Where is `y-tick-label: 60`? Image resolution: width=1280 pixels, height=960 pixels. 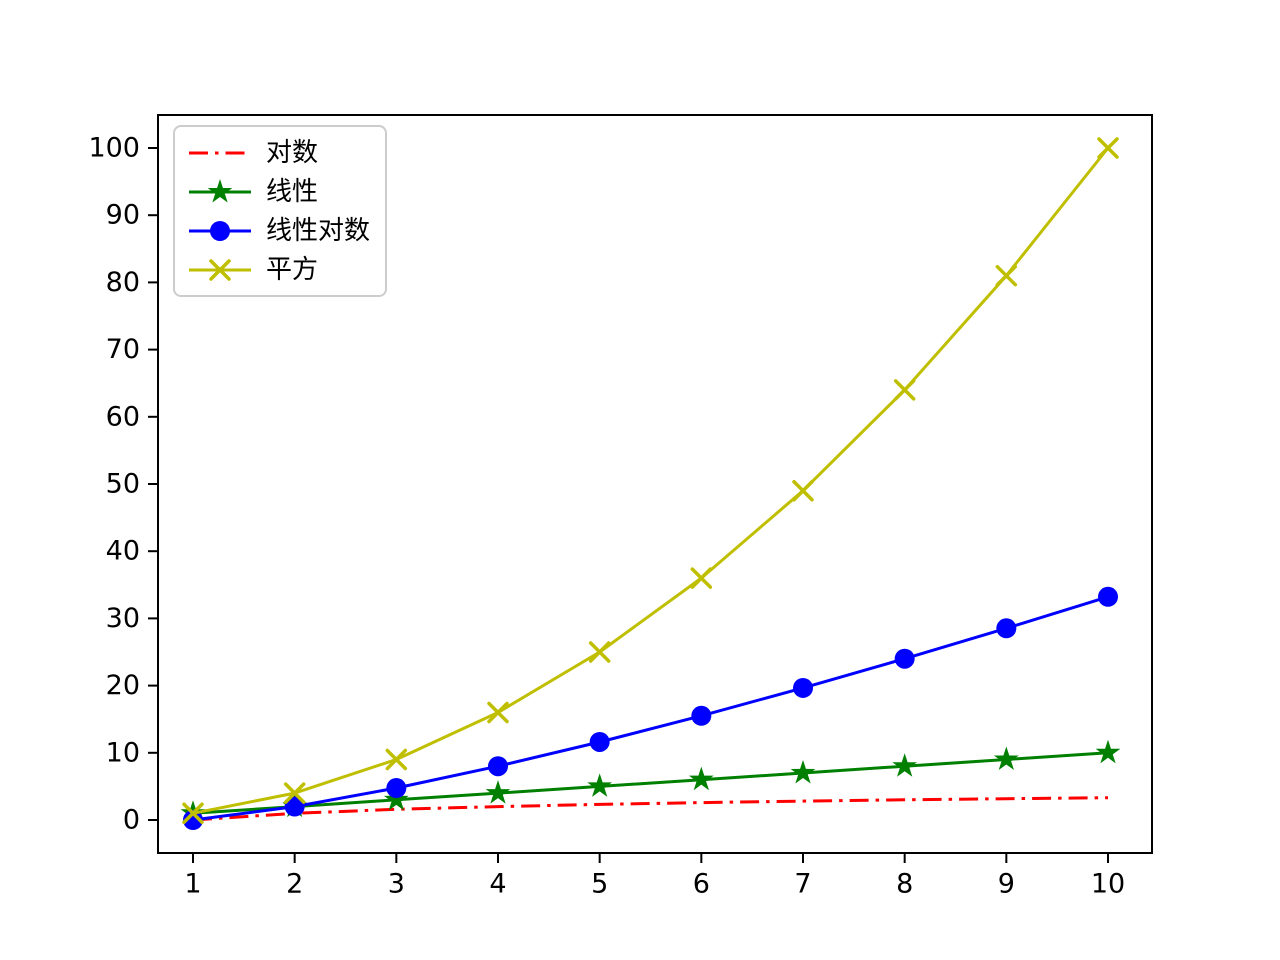
y-tick-label: 60 is located at coordinates (123, 416).